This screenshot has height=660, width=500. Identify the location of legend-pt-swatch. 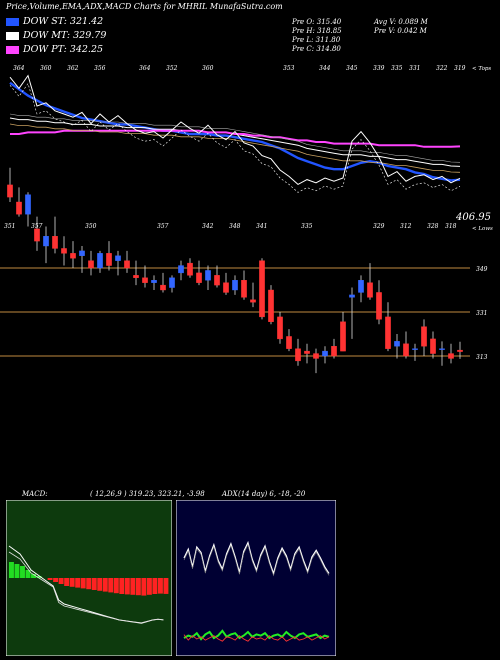
(12, 49).